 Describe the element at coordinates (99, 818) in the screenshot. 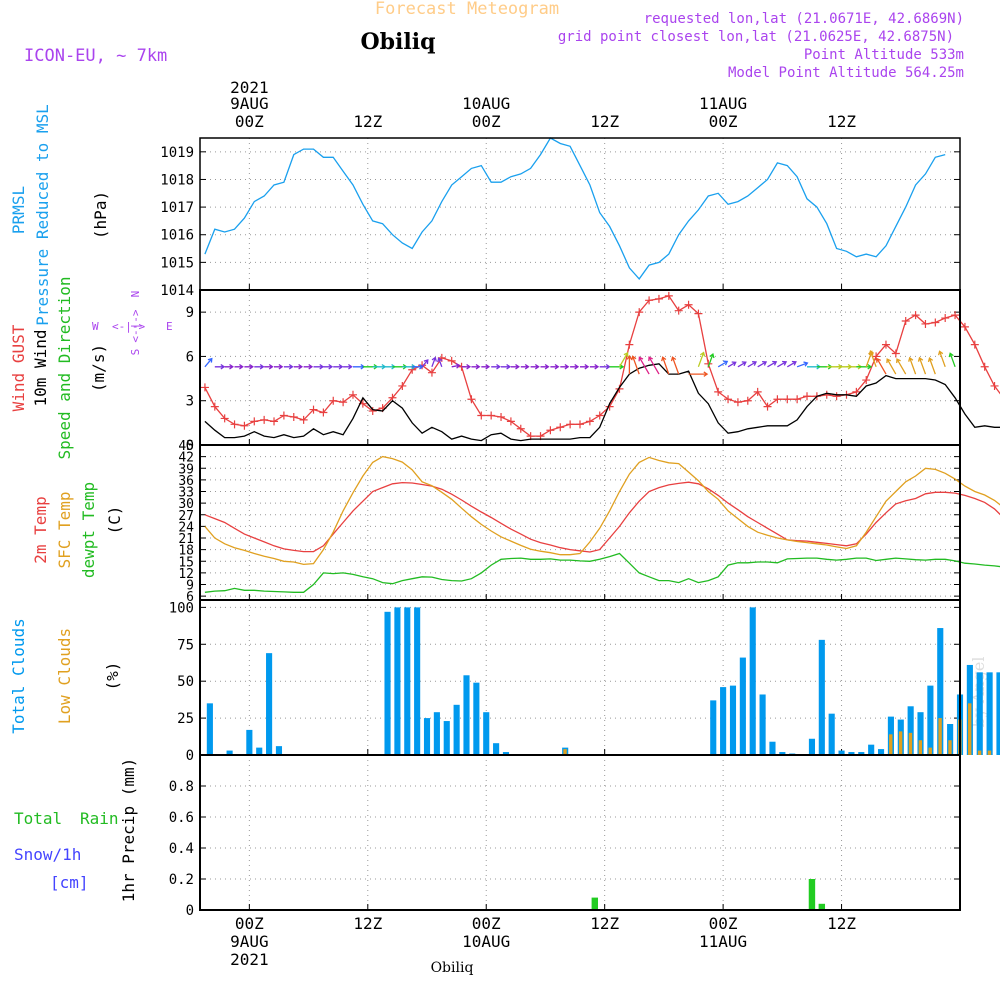

I see `total-rain-label-b: Rain` at that location.